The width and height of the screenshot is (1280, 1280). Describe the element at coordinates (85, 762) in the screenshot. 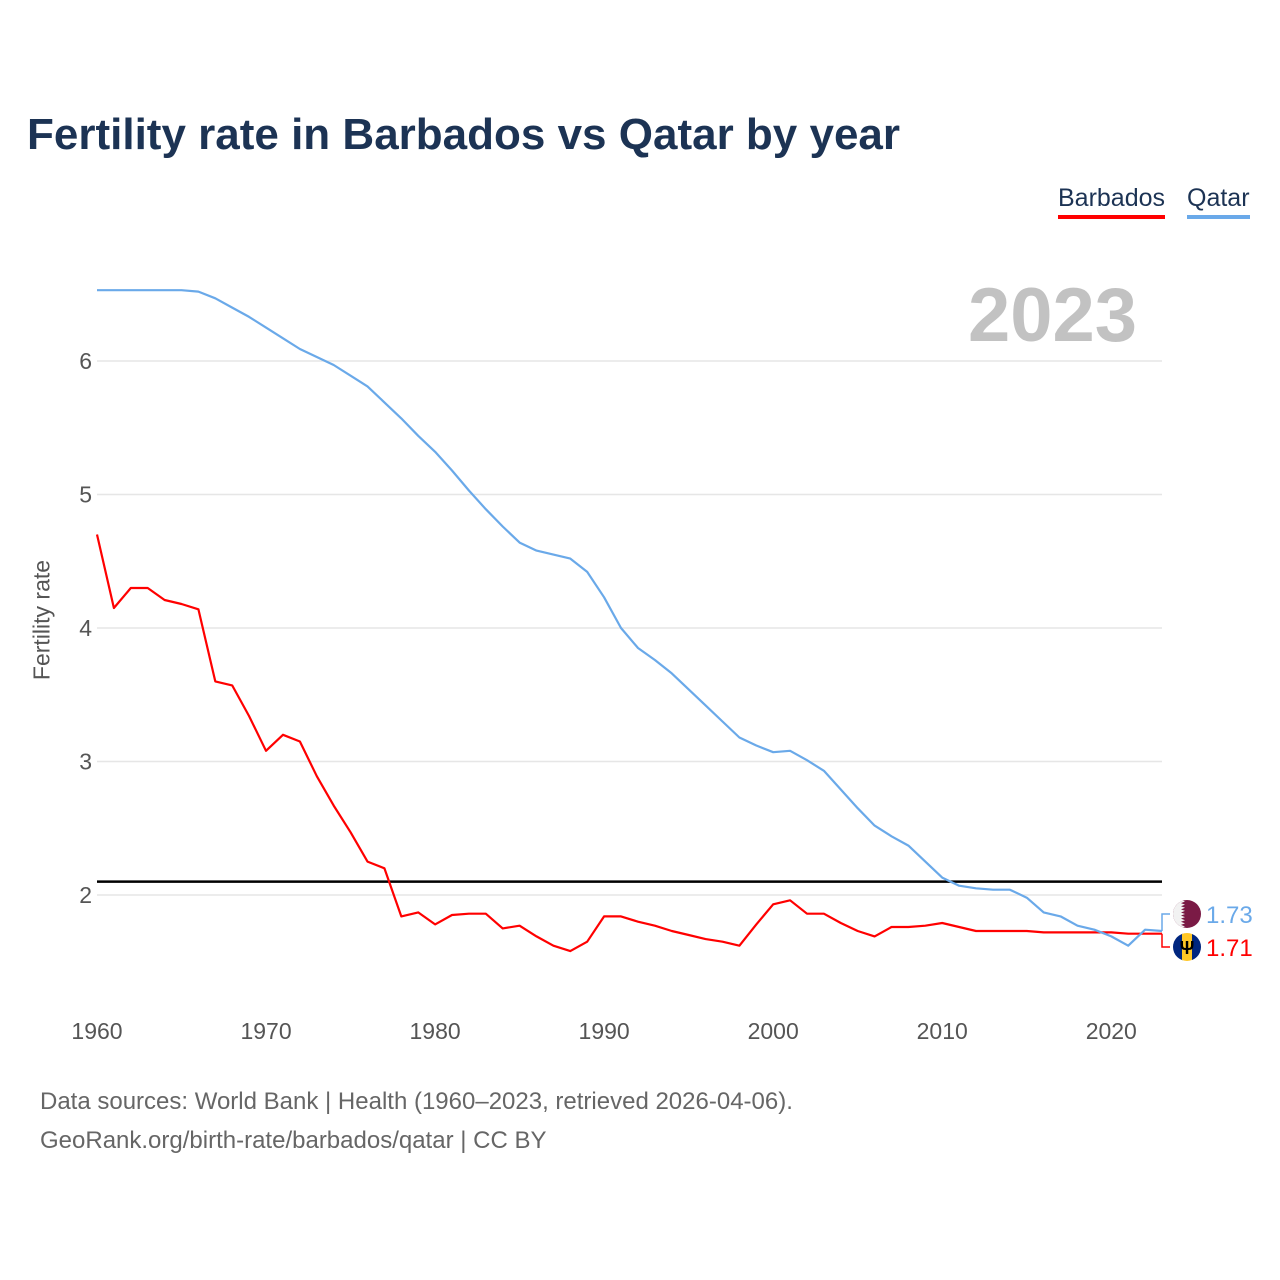

I see `y-tick-label: 3` at that location.